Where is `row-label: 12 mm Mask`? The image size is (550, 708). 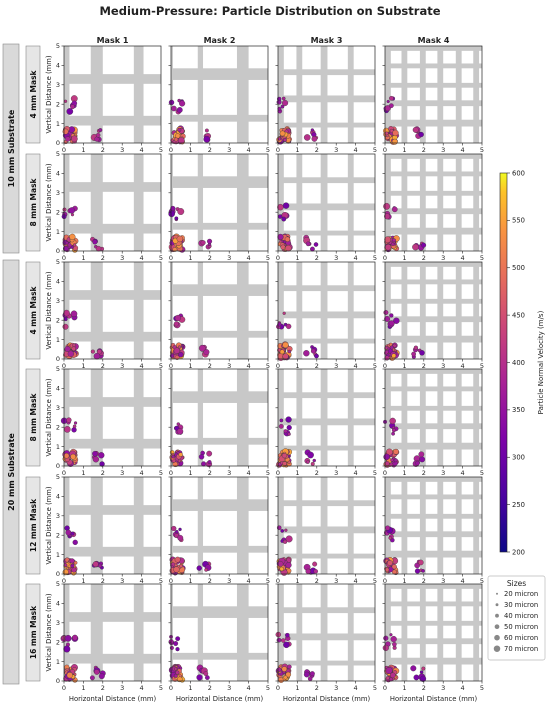 row-label: 12 mm Mask is located at coordinates (33, 525).